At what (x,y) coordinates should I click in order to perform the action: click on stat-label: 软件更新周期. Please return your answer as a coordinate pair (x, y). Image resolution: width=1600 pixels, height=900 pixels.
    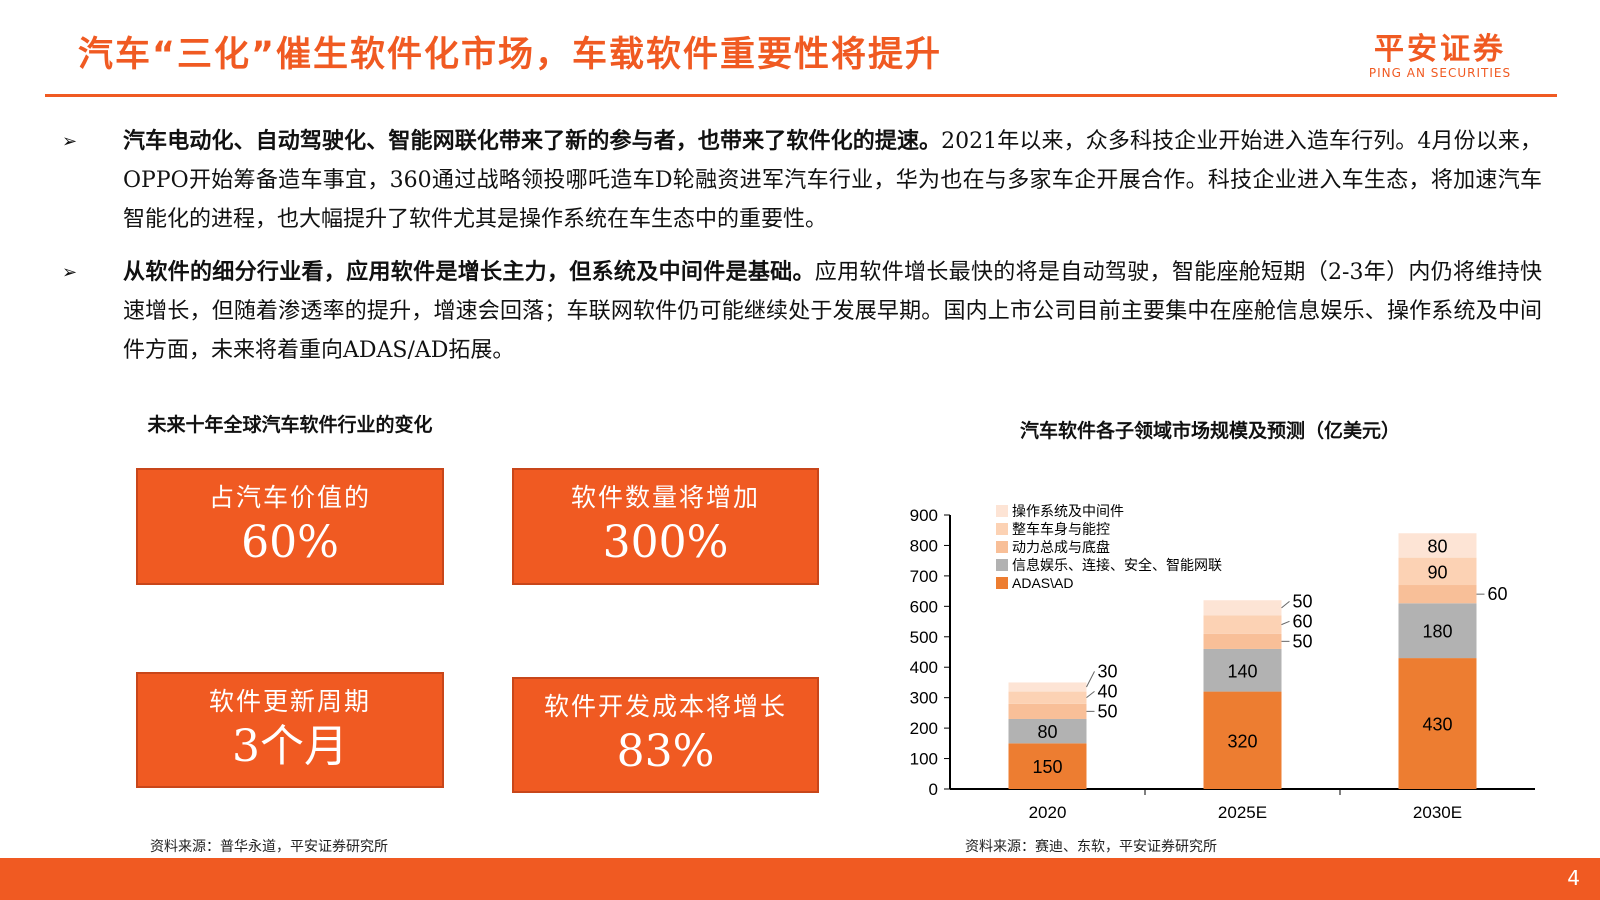
    Looking at the image, I should click on (289, 701).